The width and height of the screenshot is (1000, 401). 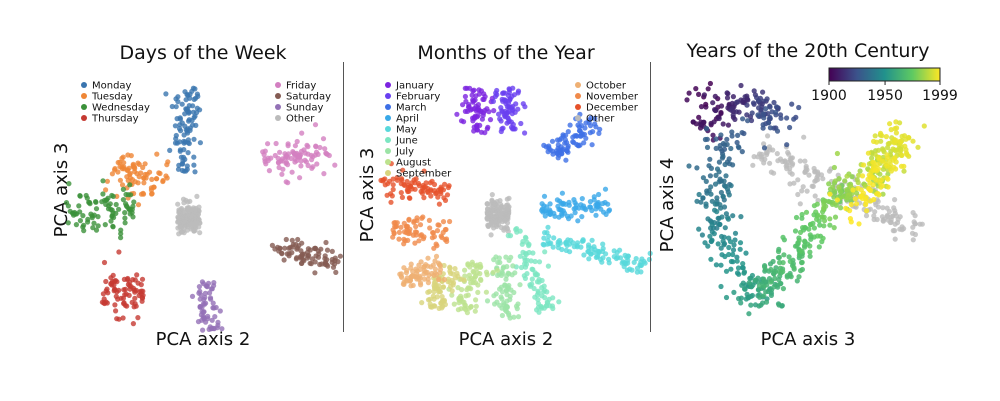 What do you see at coordinates (415, 184) in the screenshot?
I see `series-december` at bounding box center [415, 184].